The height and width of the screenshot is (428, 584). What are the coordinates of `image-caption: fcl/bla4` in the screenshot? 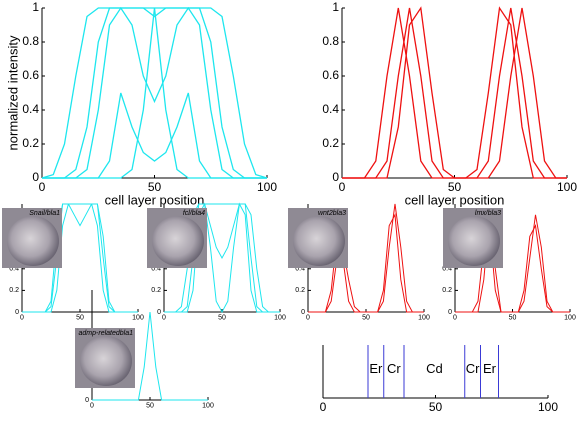 It's located at (194, 213).